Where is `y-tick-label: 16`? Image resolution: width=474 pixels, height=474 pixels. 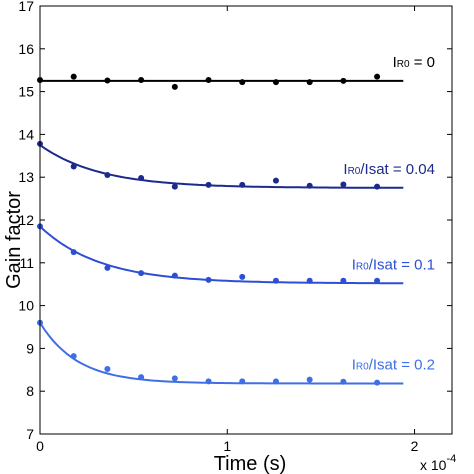 y-tick-label: 16 is located at coordinates (26, 49).